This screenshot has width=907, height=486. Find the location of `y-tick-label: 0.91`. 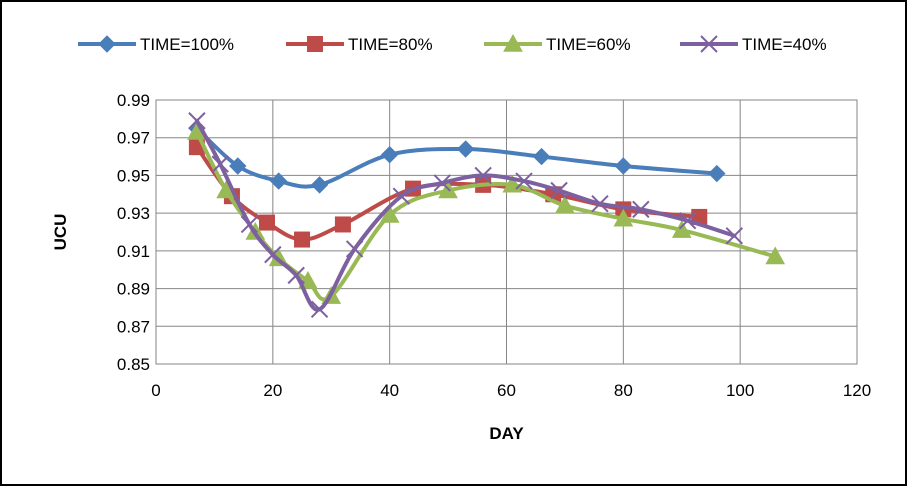

y-tick-label: 0.91 is located at coordinates (133, 251).